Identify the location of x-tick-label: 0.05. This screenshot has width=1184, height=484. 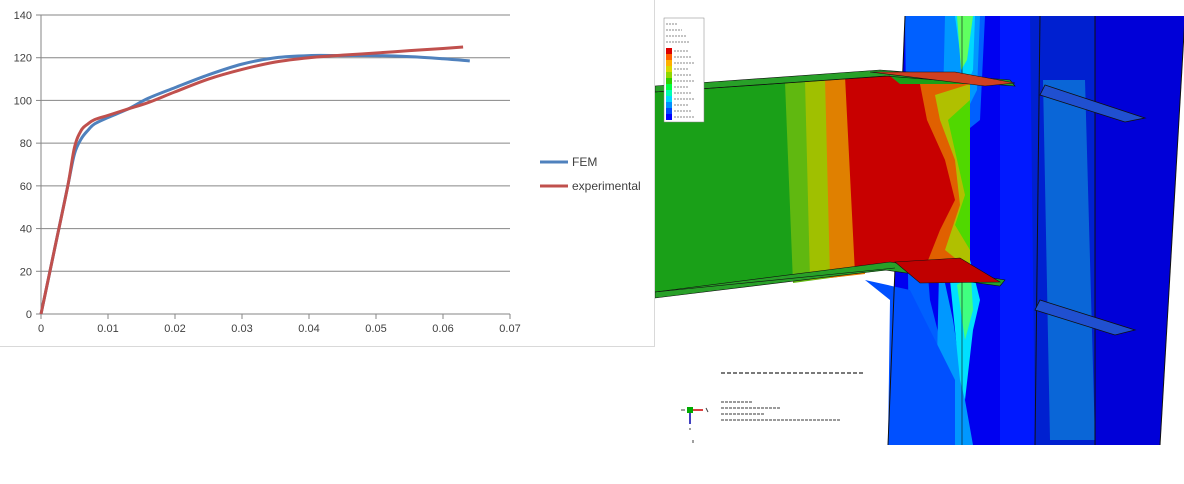
(375, 329).